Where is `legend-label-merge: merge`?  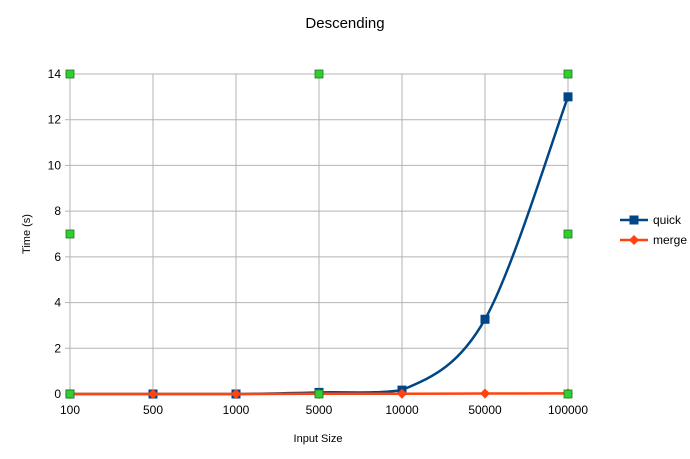
legend-label-merge: merge is located at coordinates (670, 240).